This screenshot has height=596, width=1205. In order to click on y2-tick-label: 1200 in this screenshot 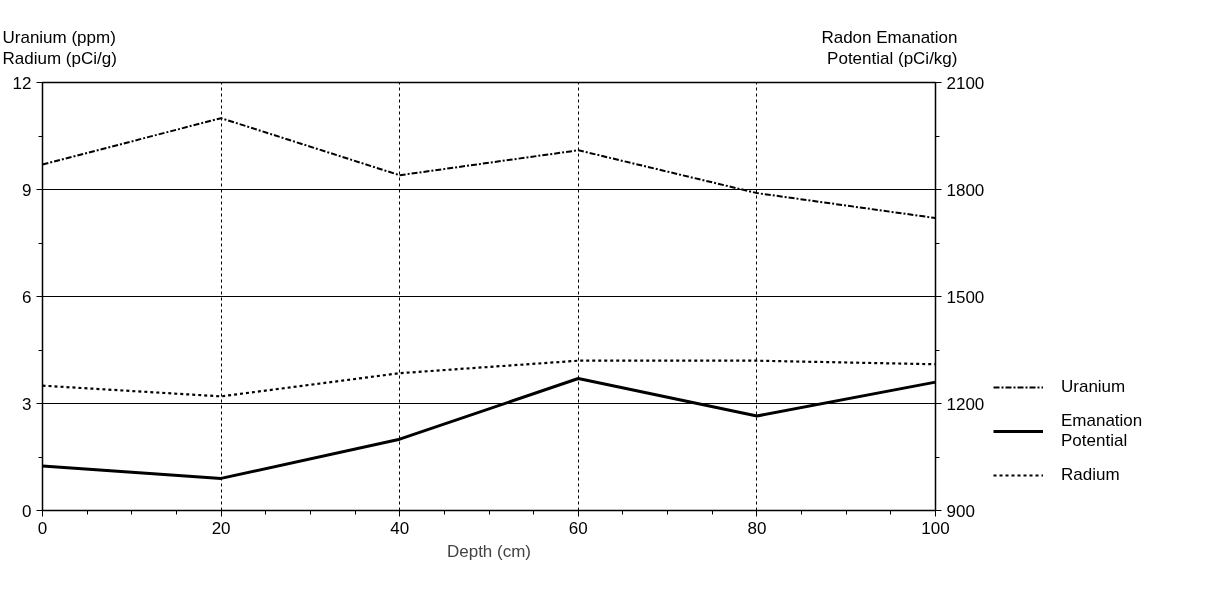, I will do `click(965, 404)`.